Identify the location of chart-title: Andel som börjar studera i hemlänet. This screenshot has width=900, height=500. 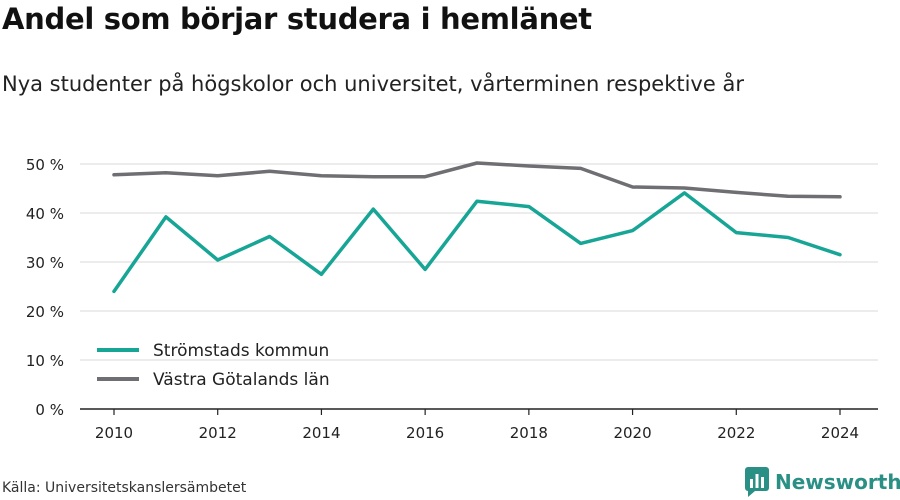
(297, 19).